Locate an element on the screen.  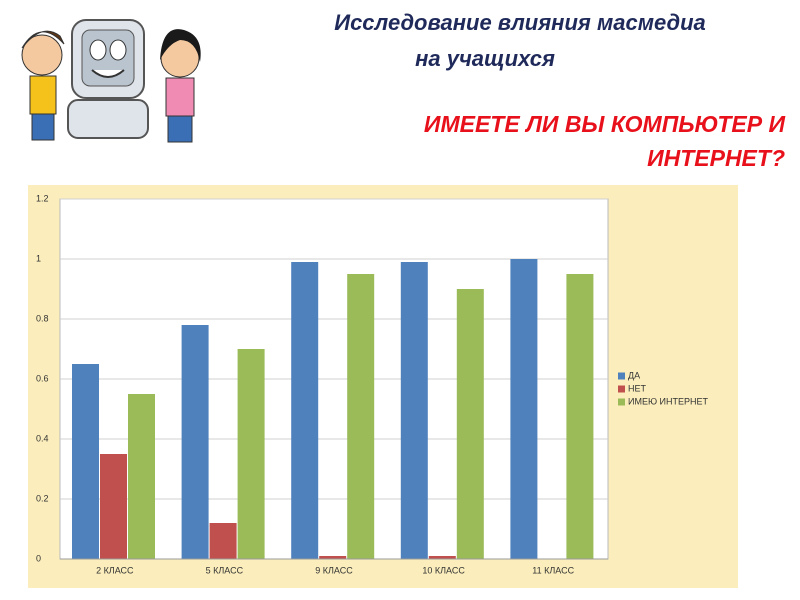
y-tick-label: 0.8 is located at coordinates (42, 318).